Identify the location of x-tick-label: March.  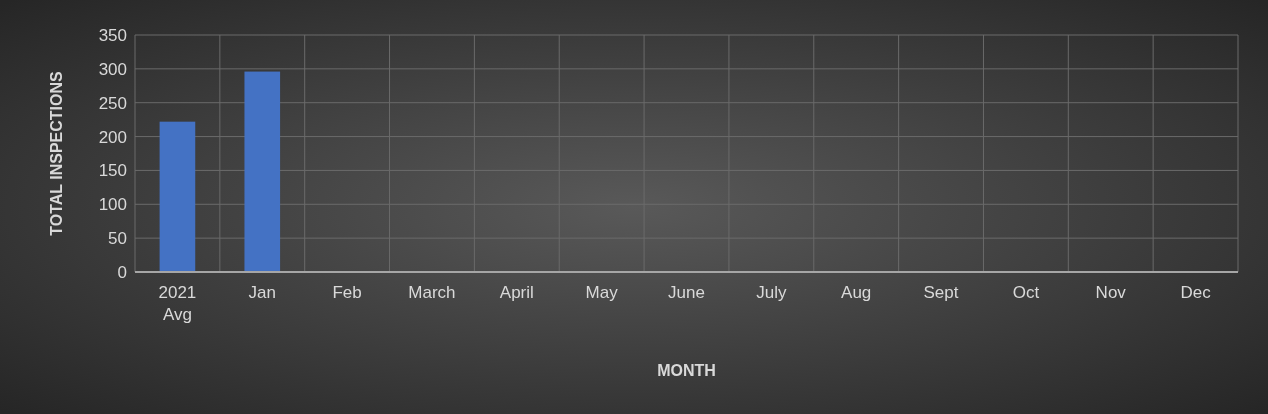
(432, 292).